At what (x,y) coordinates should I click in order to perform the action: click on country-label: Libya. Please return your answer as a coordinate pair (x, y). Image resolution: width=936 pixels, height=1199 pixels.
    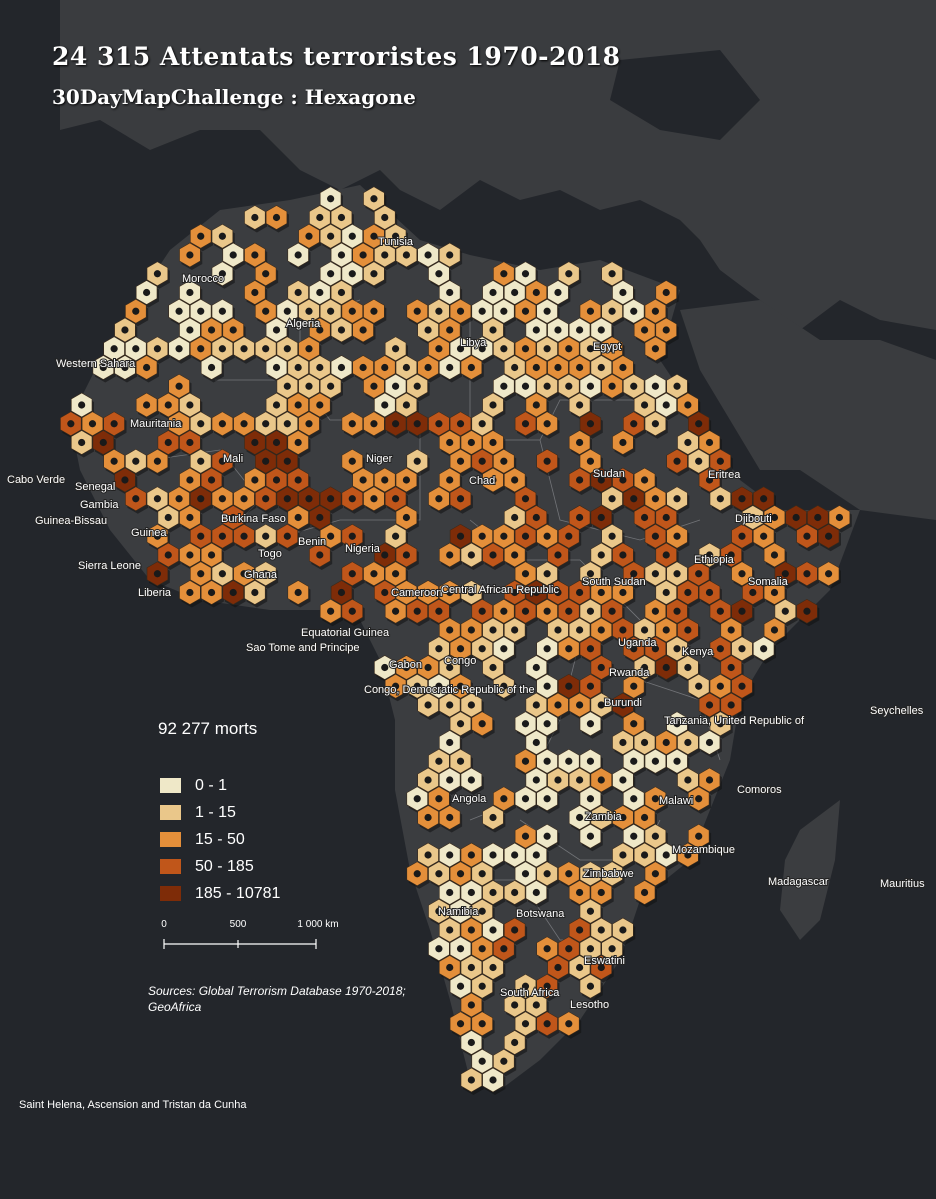
    Looking at the image, I should click on (473, 343).